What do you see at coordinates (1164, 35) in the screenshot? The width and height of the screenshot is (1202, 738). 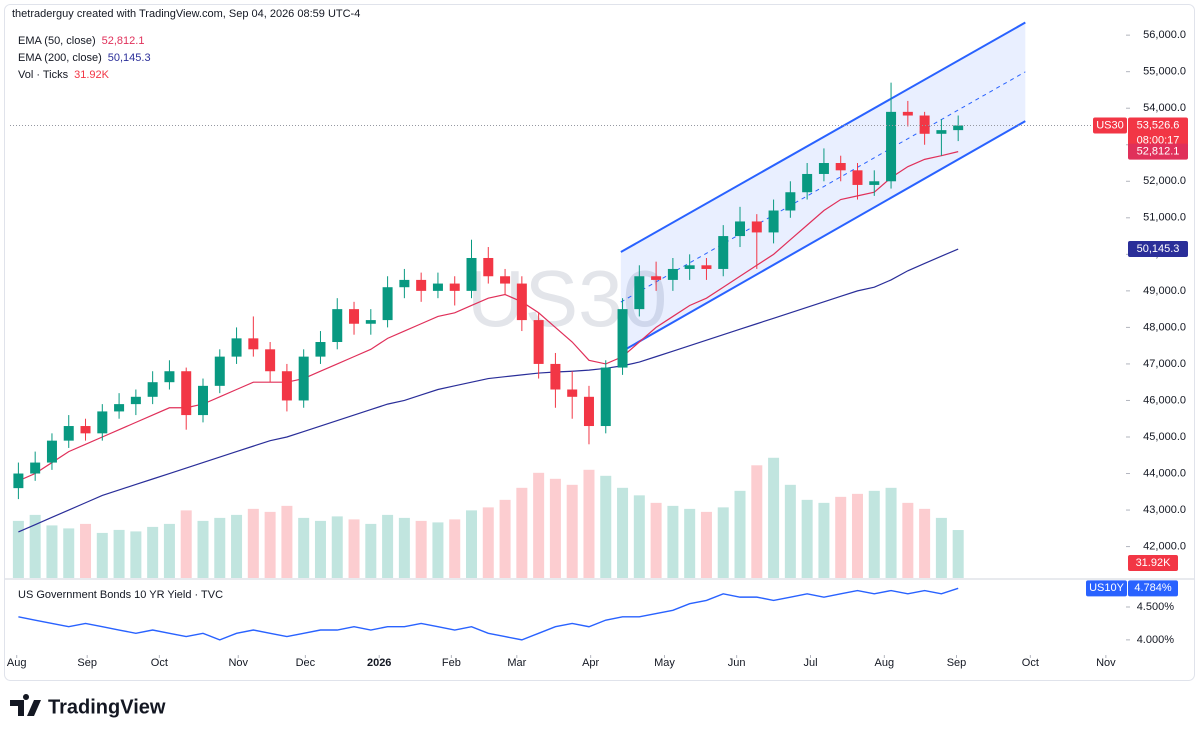 I see `y-tick-label: 56,000.0` at bounding box center [1164, 35].